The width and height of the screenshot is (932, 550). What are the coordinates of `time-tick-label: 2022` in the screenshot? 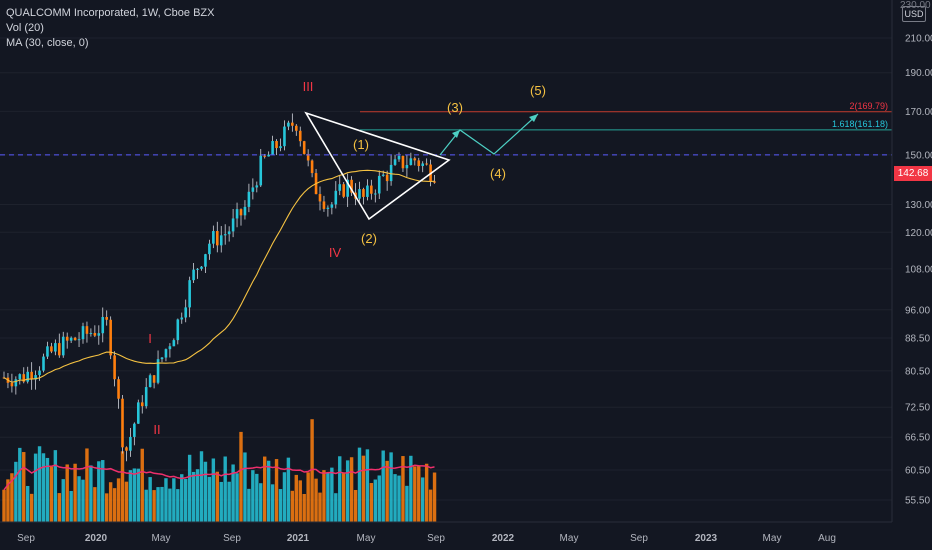 It's located at (503, 538).